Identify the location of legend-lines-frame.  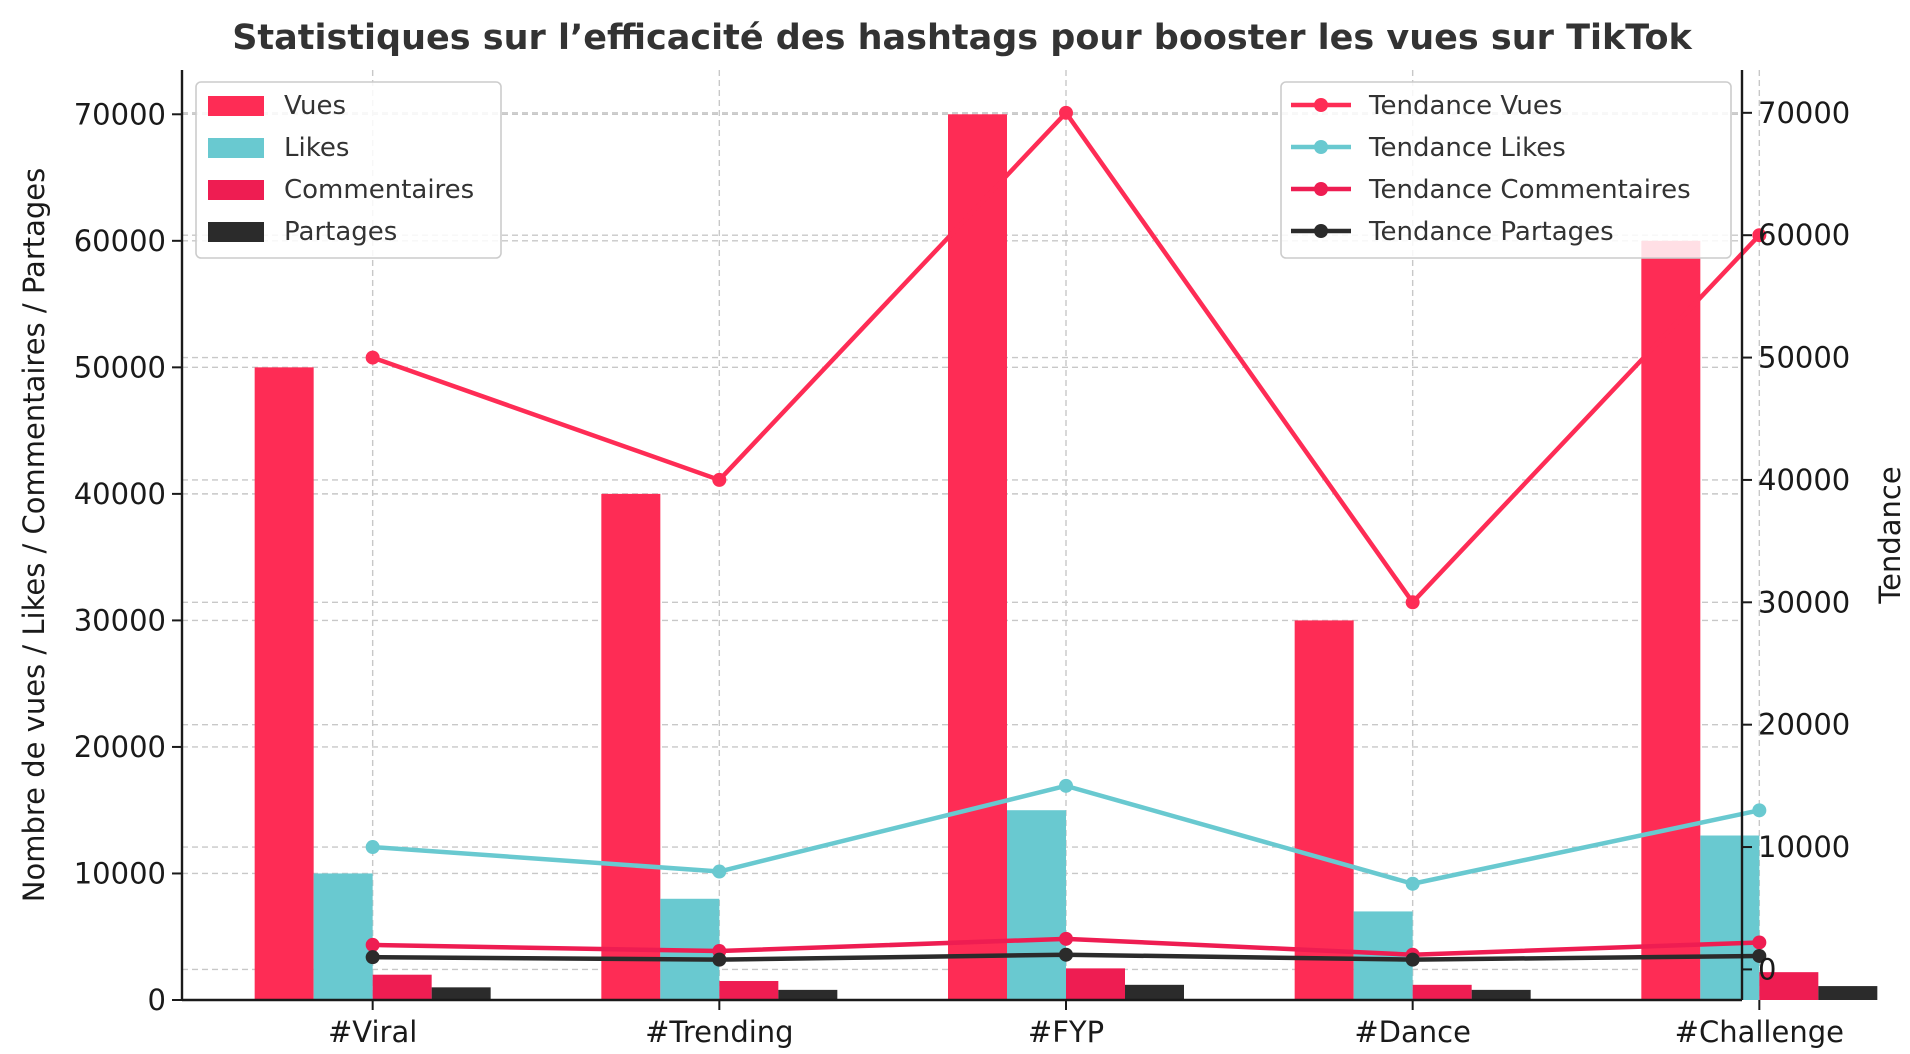
(1506, 170).